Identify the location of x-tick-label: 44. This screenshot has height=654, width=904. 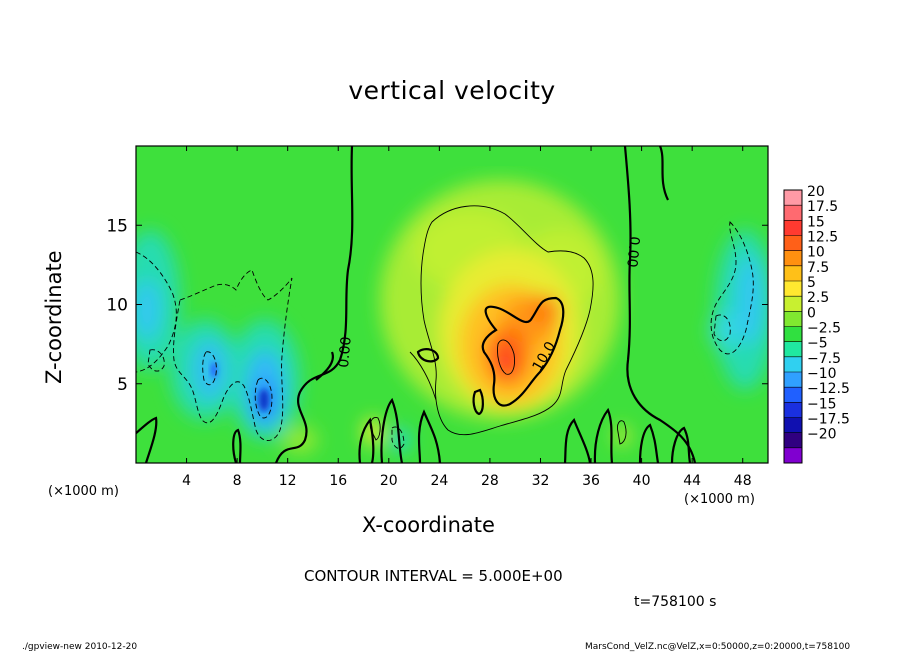
(692, 481).